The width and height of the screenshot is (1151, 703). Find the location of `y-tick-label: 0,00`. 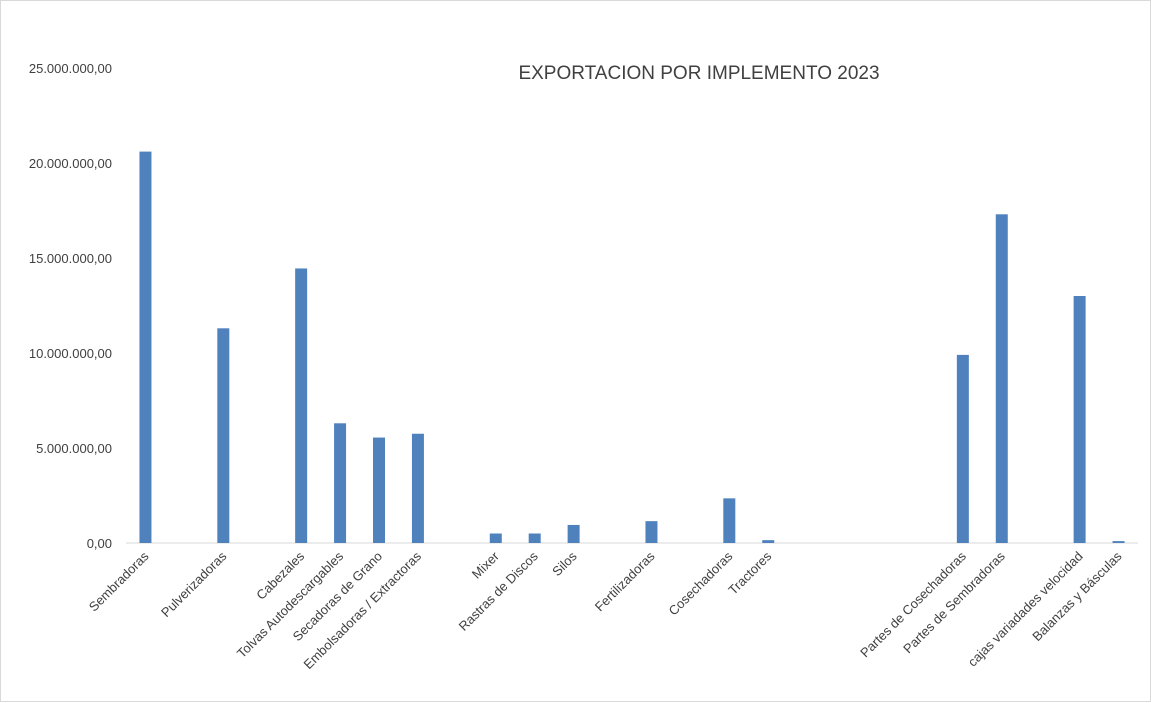

y-tick-label: 0,00 is located at coordinates (99, 543).